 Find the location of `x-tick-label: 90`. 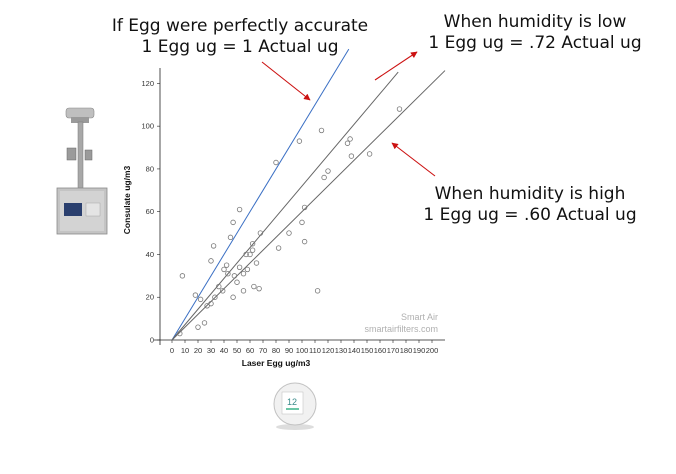

x-tick-label: 90 is located at coordinates (289, 350).